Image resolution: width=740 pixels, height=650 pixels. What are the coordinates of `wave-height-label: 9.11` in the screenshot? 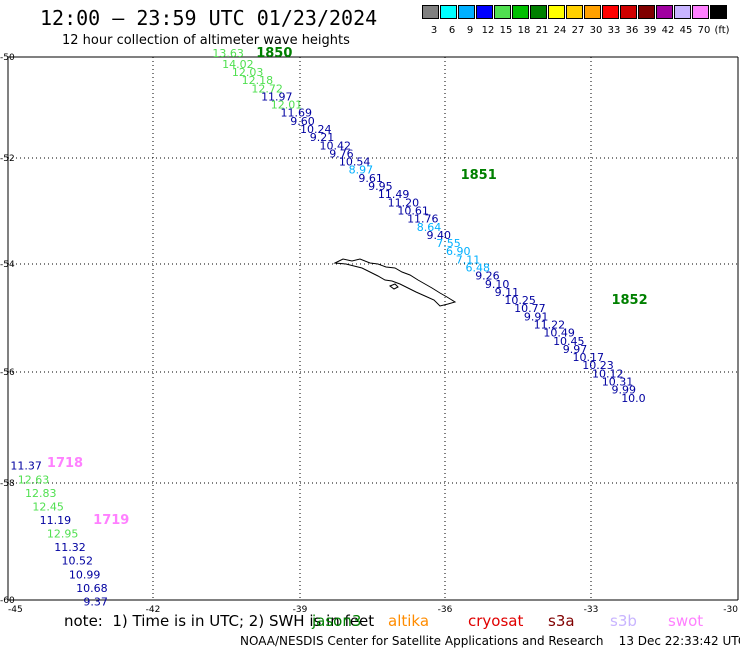 It's located at (507, 292).